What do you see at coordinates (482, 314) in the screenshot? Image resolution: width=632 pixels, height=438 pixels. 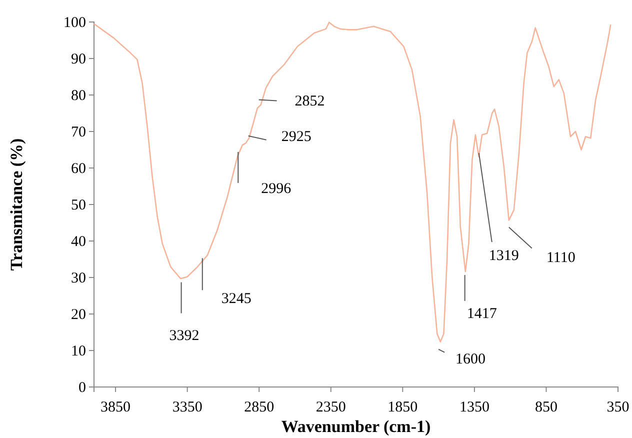 I see `annotation: 1417` at bounding box center [482, 314].